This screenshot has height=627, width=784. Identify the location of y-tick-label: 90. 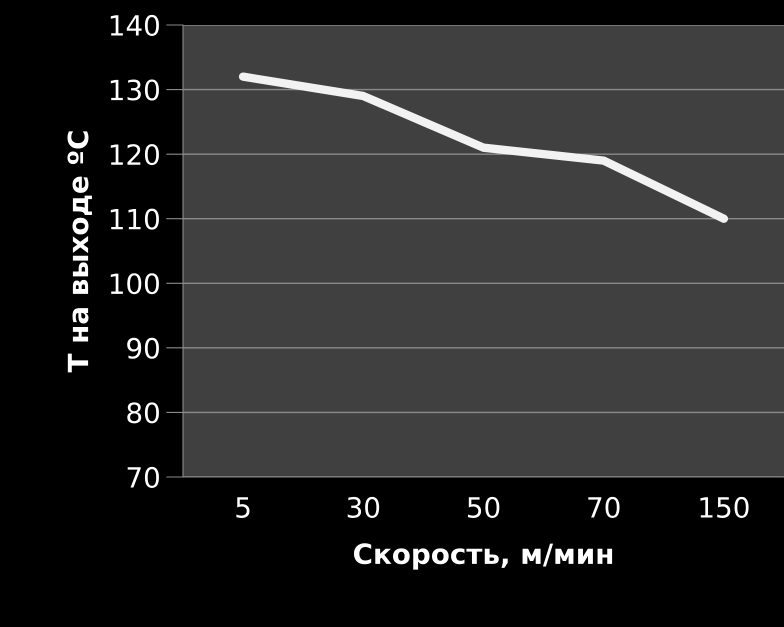
(143, 348).